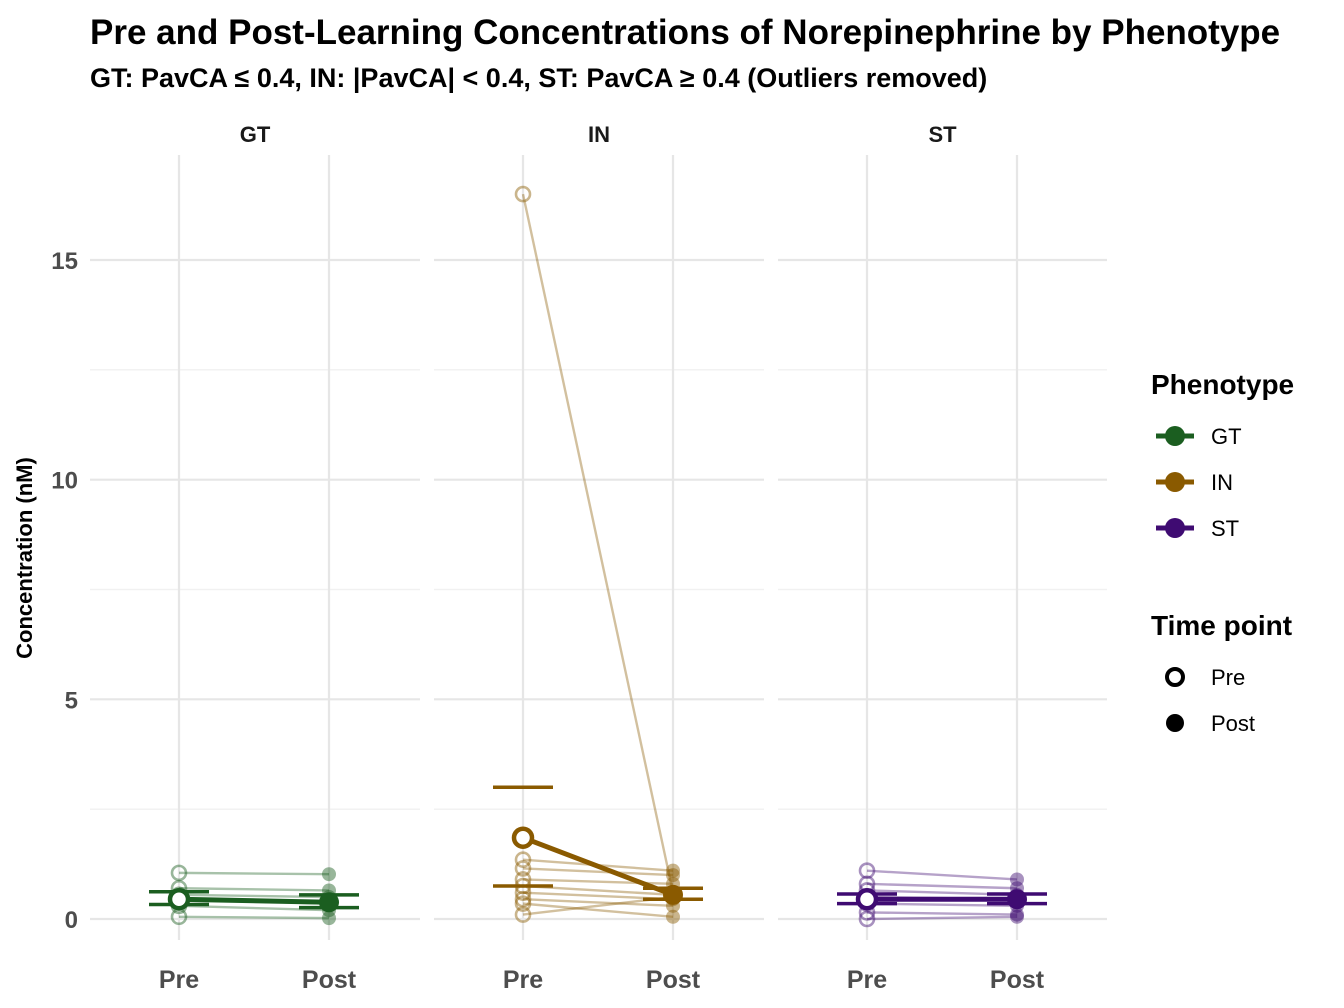 Image resolution: width=1344 pixels, height=1008 pixels. Describe the element at coordinates (1222, 552) in the screenshot. I see `legend: Phenotype GT IN ST Time point Pre Post` at that location.